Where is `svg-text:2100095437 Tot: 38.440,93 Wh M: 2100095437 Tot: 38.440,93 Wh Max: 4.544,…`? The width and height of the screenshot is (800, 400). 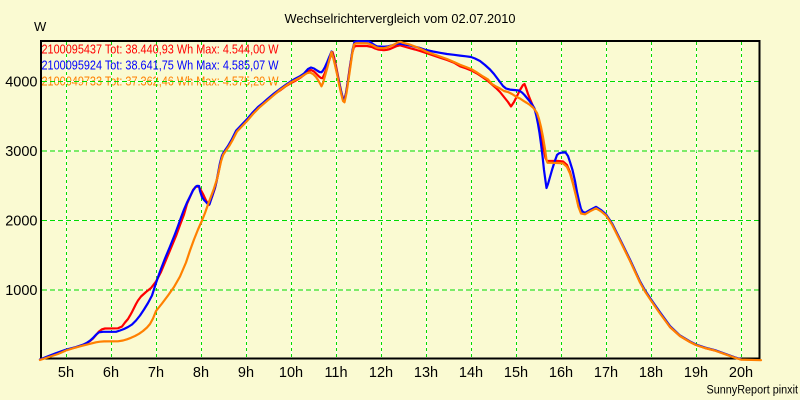
svg-text:2100095437 Tot: 38.440,93 Wh M: 2100095437 Tot: 38.440,93 Wh Max: 4.544,… is located at coordinates (160, 50).